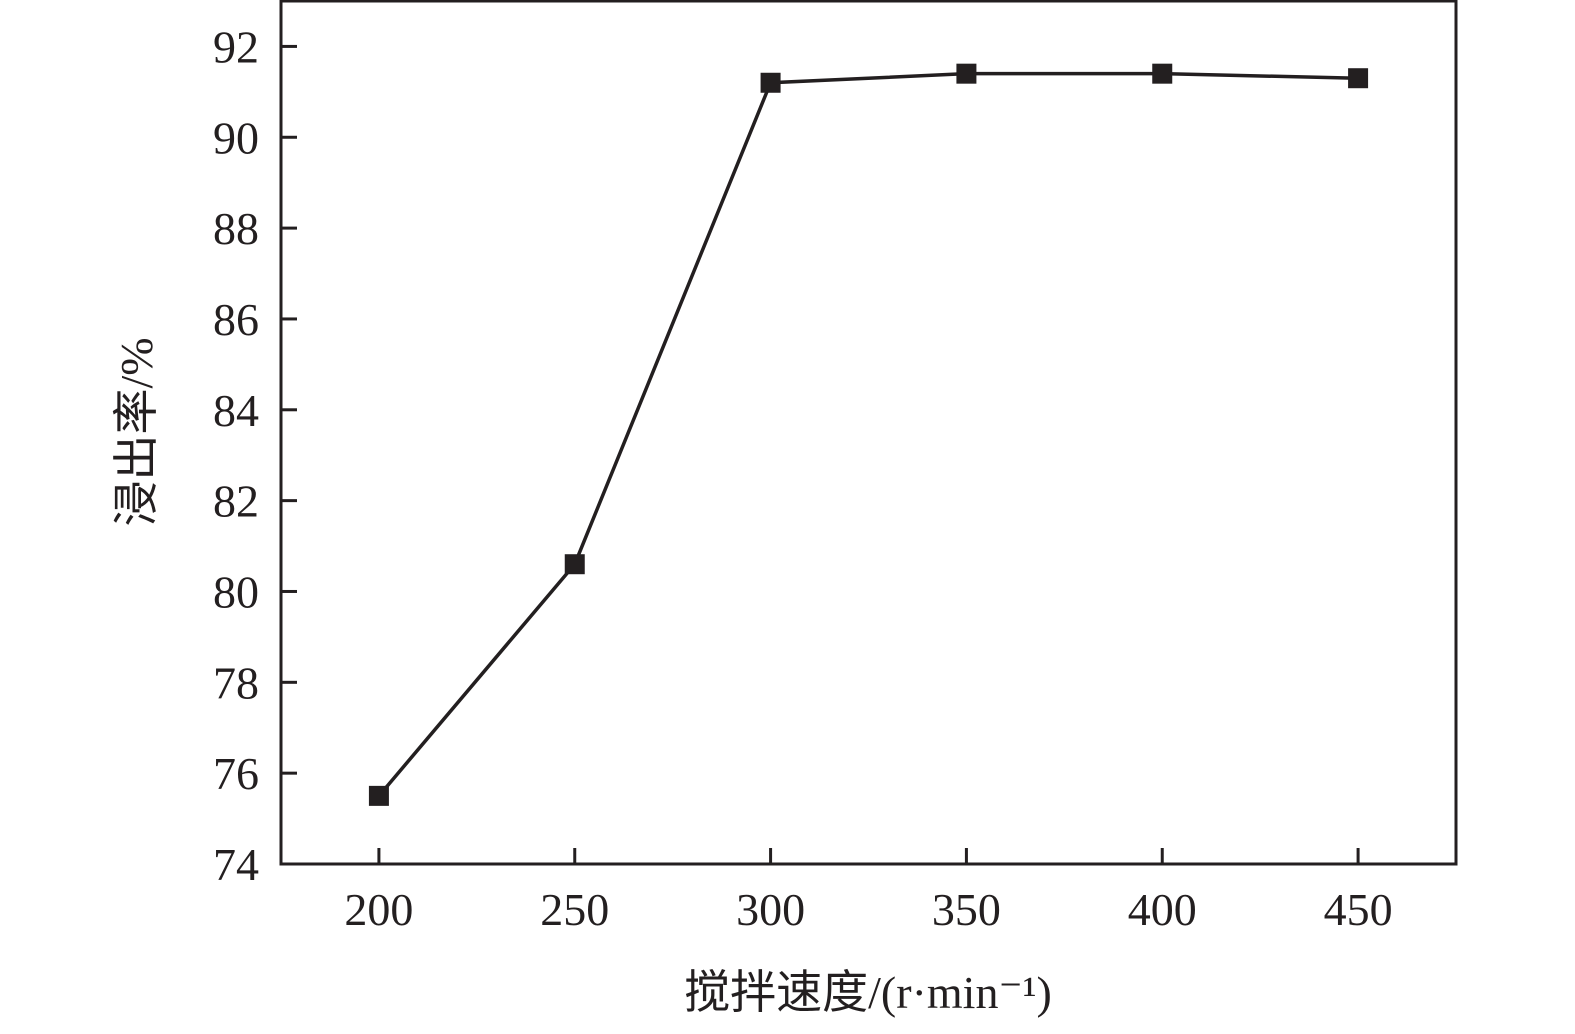 Image resolution: width=1575 pixels, height=1034 pixels. What do you see at coordinates (236, 410) in the screenshot?
I see `y-tick-label: 84` at bounding box center [236, 410].